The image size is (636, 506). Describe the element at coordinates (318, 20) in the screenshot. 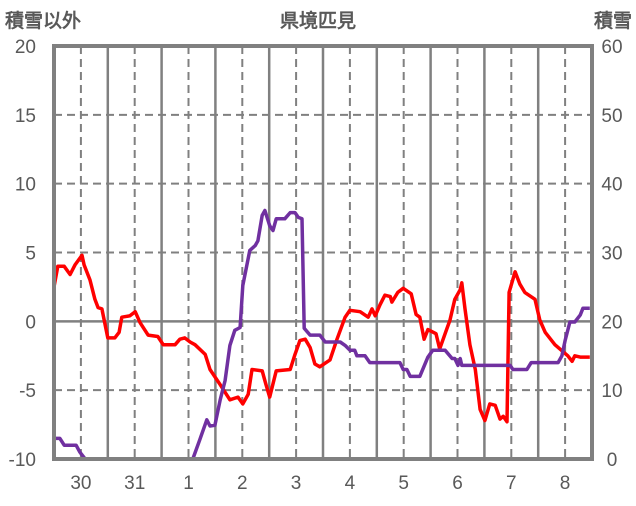

I see `chart-title: 県境匹見` at that location.